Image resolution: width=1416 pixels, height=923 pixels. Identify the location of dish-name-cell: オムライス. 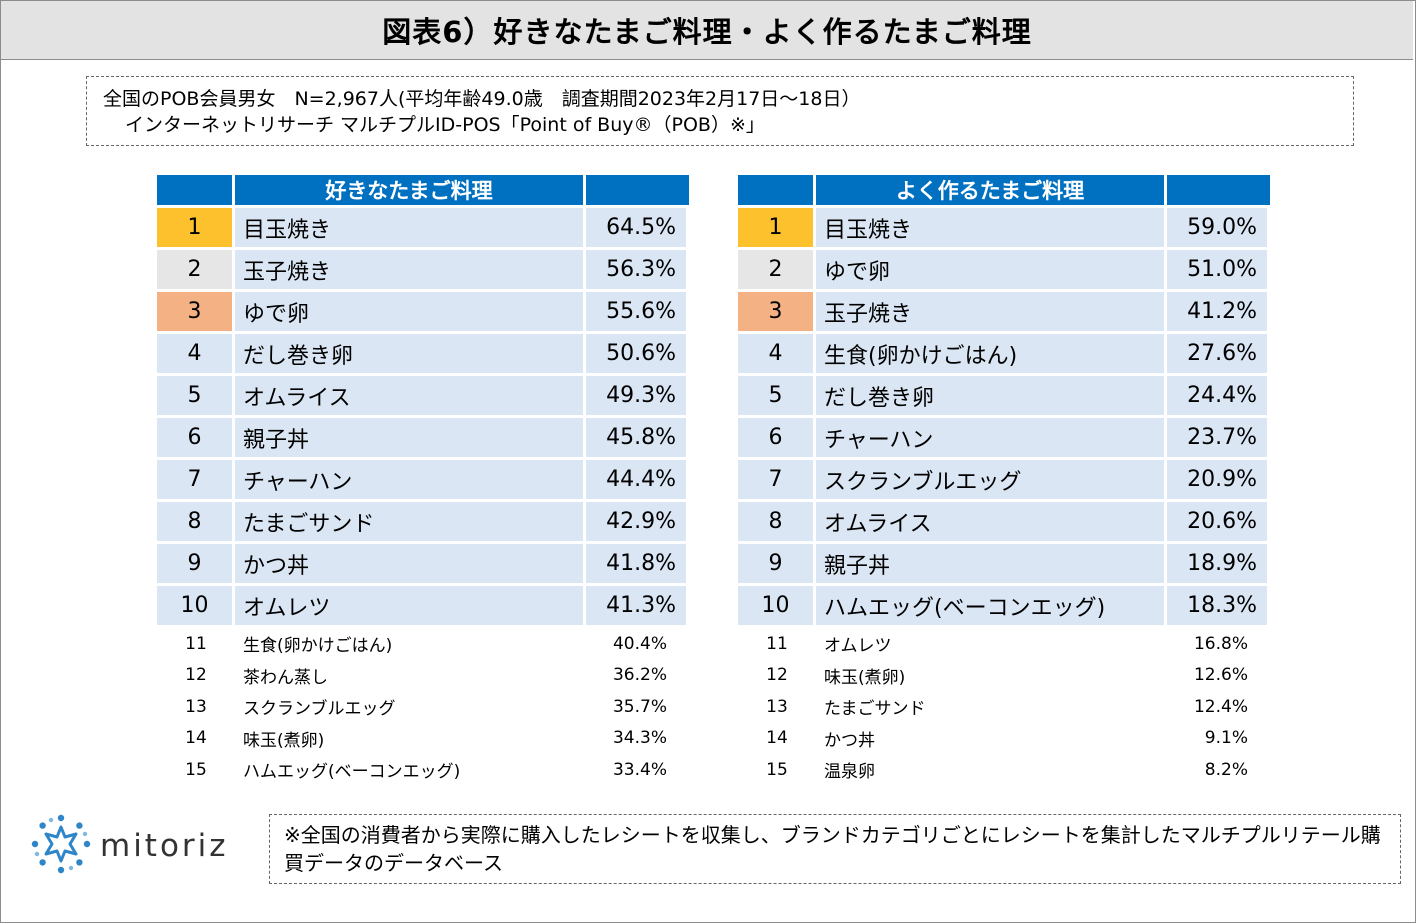
(991, 523).